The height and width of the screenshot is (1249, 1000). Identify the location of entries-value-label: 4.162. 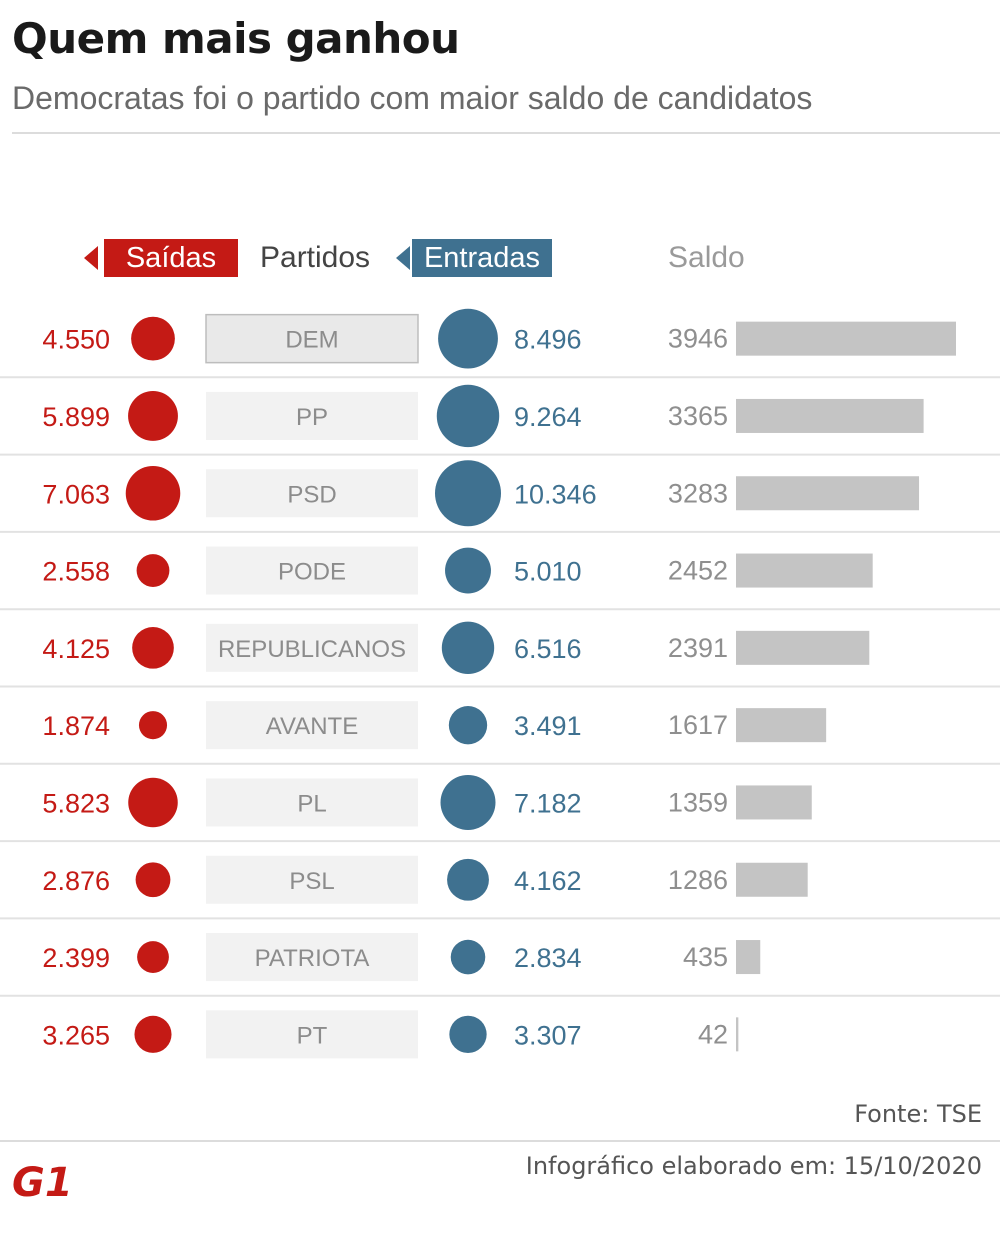
(548, 881).